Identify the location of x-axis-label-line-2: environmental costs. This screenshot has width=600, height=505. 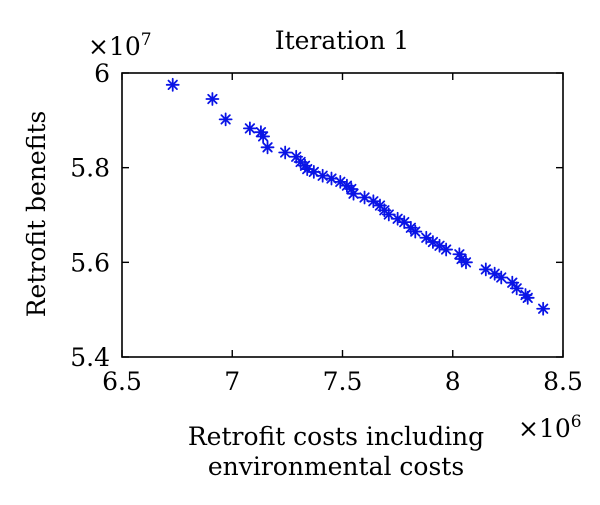
(336, 466).